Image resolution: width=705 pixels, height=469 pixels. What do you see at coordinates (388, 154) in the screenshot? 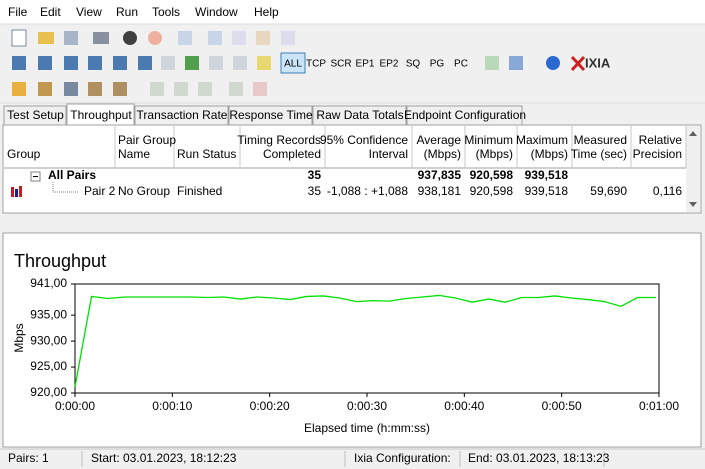
I see `column-header: Interval` at bounding box center [388, 154].